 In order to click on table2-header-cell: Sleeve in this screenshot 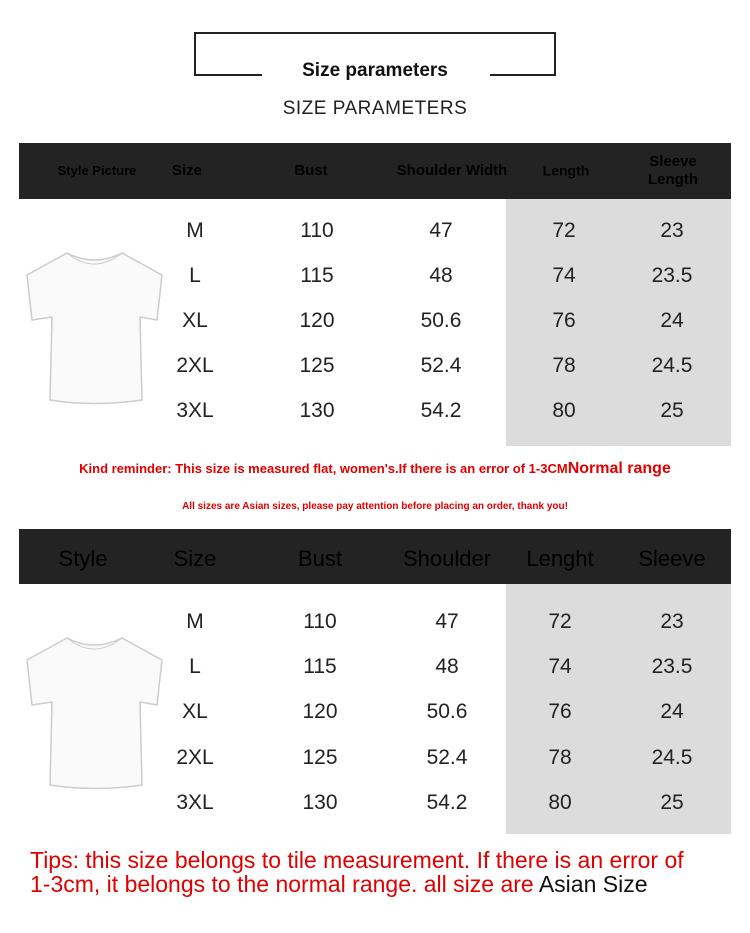, I will do `click(672, 558)`.